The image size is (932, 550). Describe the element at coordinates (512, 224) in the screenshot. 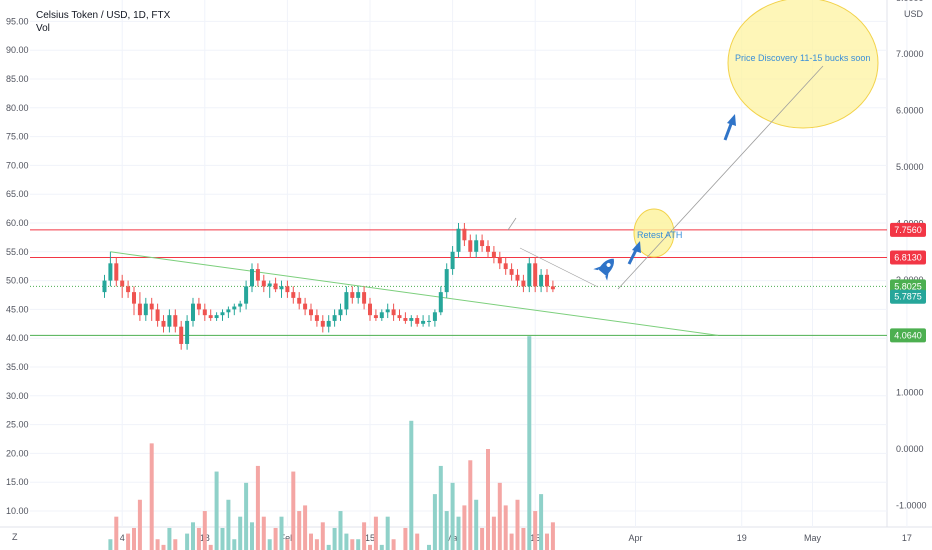

I see `wick-marker-line` at that location.